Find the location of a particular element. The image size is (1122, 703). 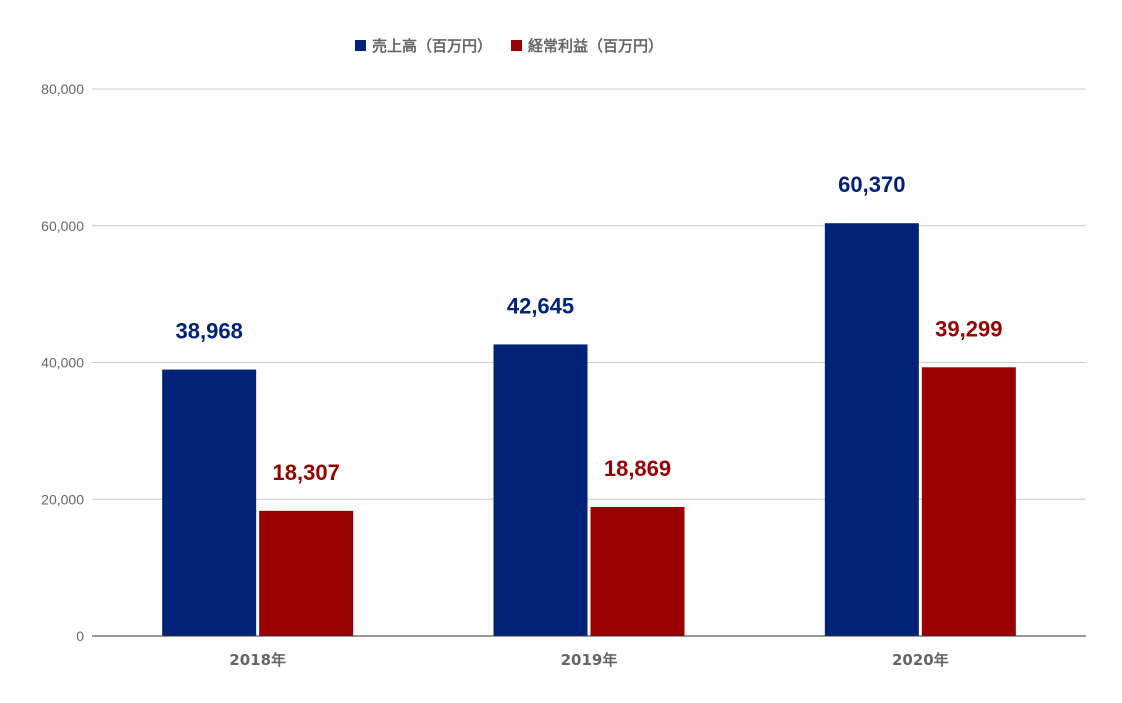

x-axis: 2018年 2019年 2020年 is located at coordinates (589, 652).